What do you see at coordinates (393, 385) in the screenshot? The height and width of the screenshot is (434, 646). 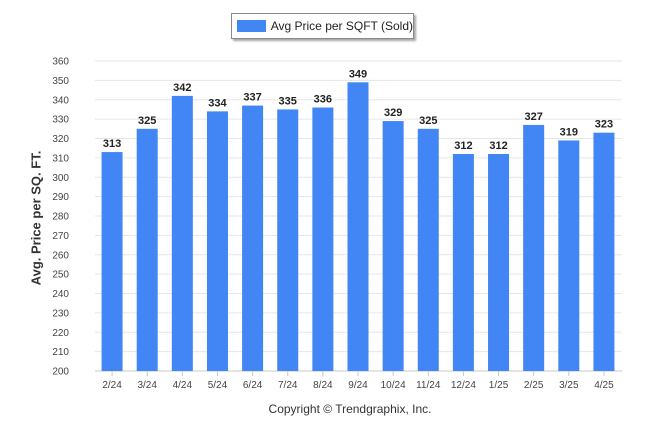 I see `x-tick-label: 10/24` at bounding box center [393, 385].